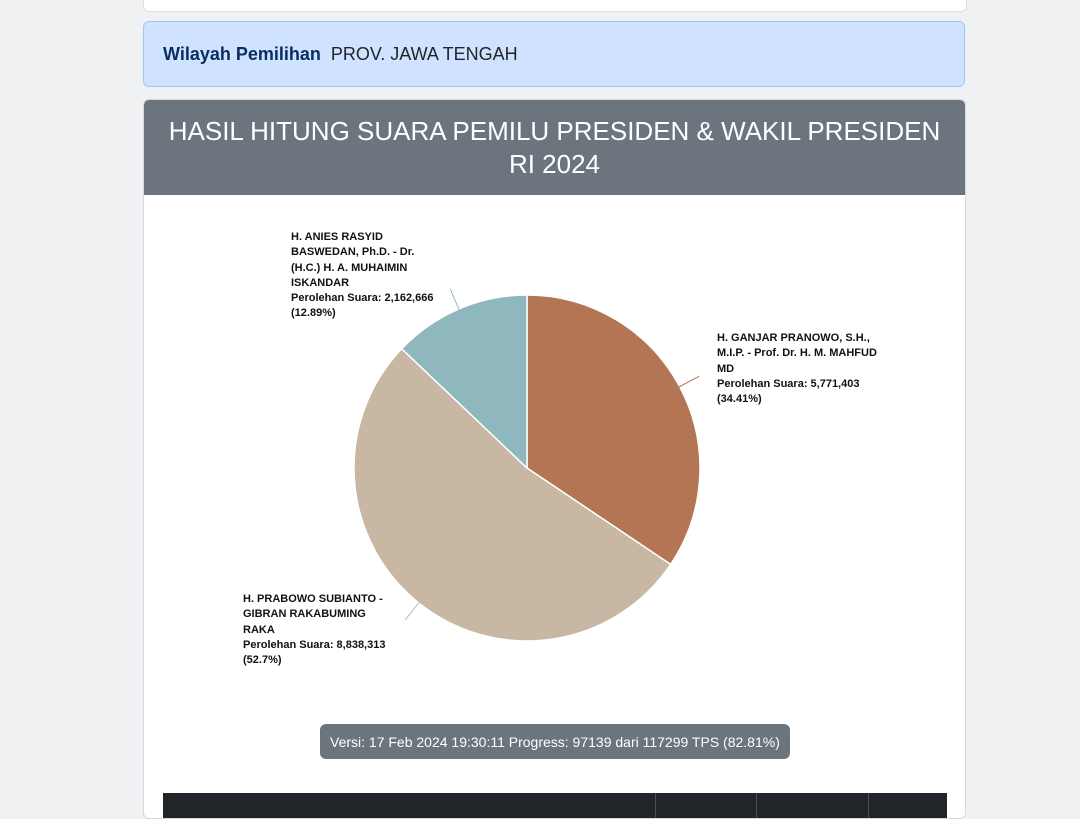 Image resolution: width=1080 pixels, height=819 pixels. What do you see at coordinates (314, 644) in the screenshot?
I see `slice-label-value: Perolehan Suara: 8,838,313` at bounding box center [314, 644].